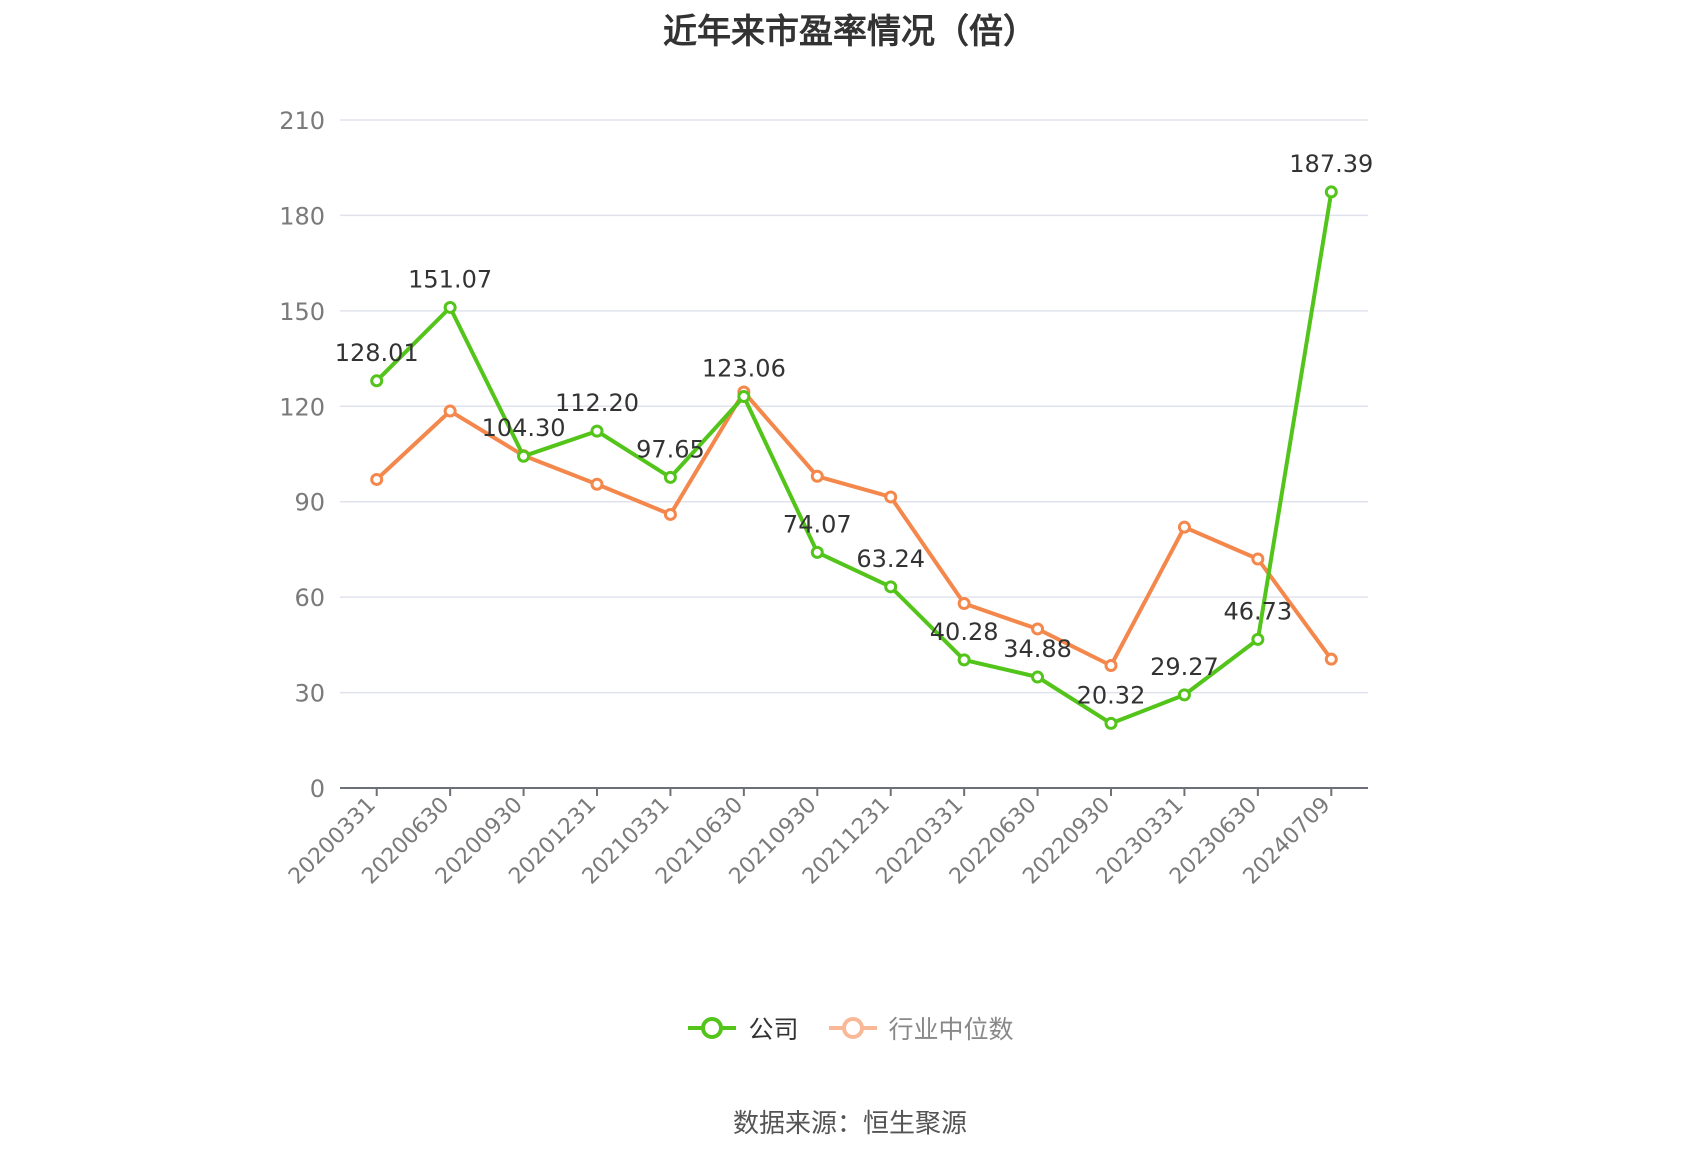 This screenshot has height=1150, width=1700. What do you see at coordinates (377, 353) in the screenshot?
I see `company-data-label: 128.01` at bounding box center [377, 353].